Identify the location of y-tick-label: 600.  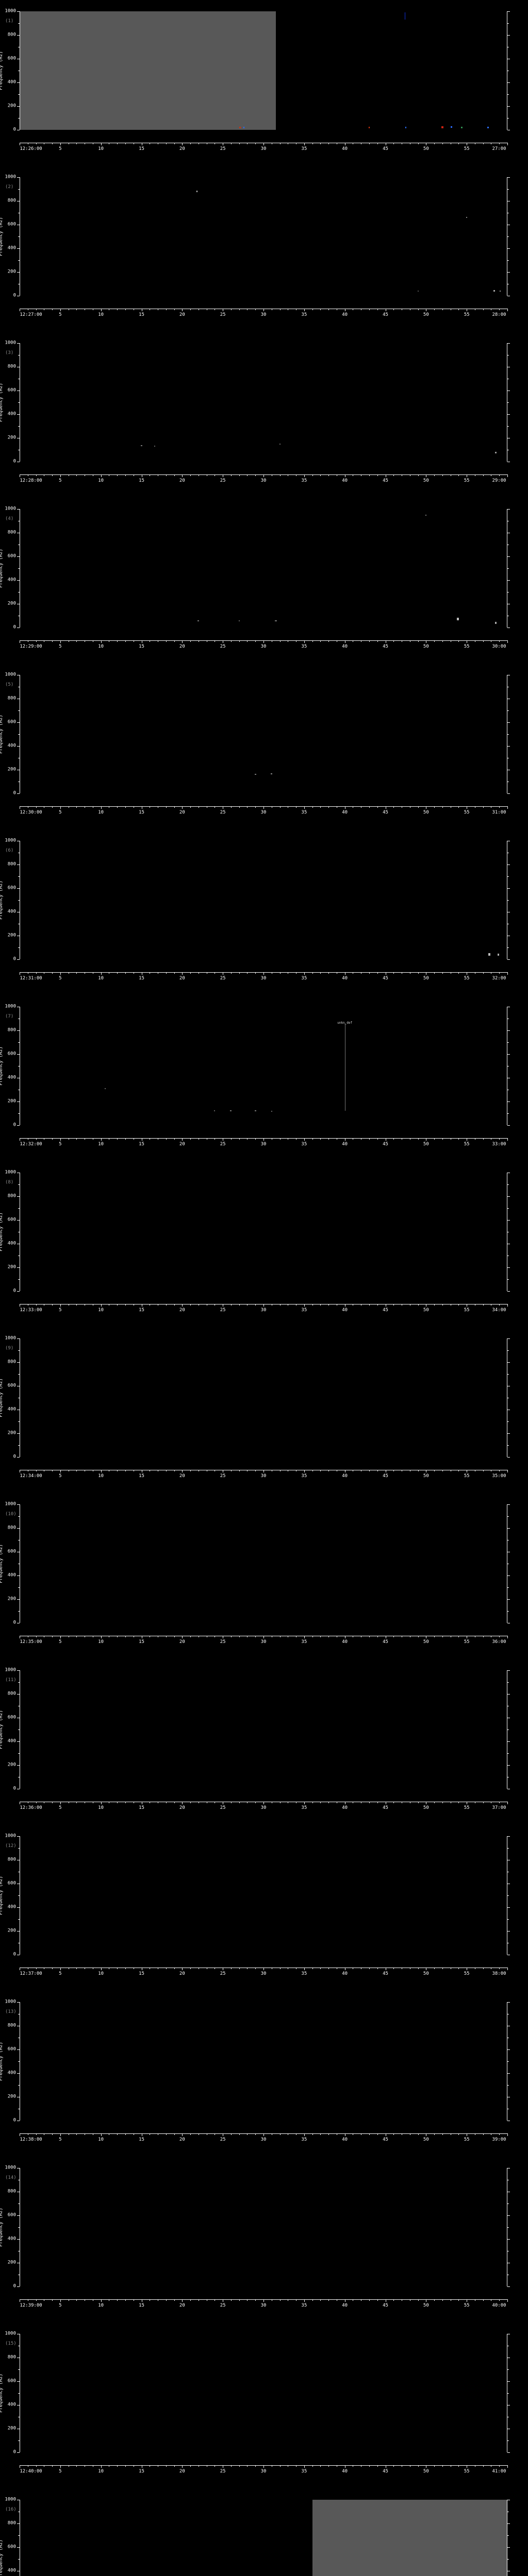
(11, 2215).